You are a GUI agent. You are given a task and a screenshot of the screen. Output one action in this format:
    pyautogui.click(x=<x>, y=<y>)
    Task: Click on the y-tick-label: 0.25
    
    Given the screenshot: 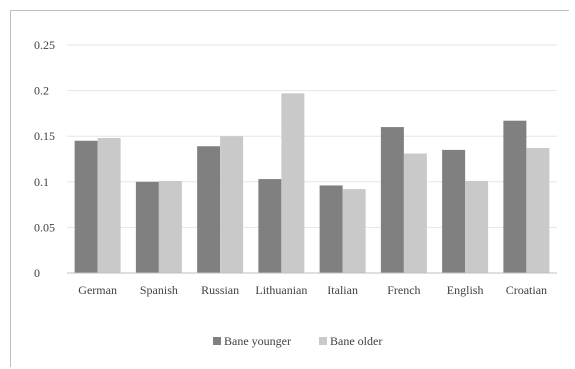 What is the action you would take?
    pyautogui.click(x=44, y=45)
    